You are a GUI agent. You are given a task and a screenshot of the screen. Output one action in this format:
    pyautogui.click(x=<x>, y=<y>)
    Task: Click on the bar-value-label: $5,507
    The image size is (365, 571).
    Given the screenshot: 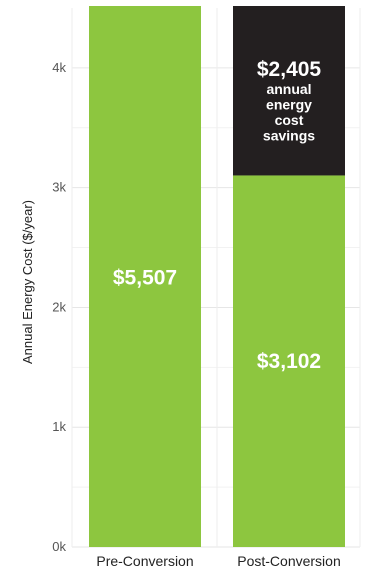 What is the action you would take?
    pyautogui.click(x=145, y=278)
    